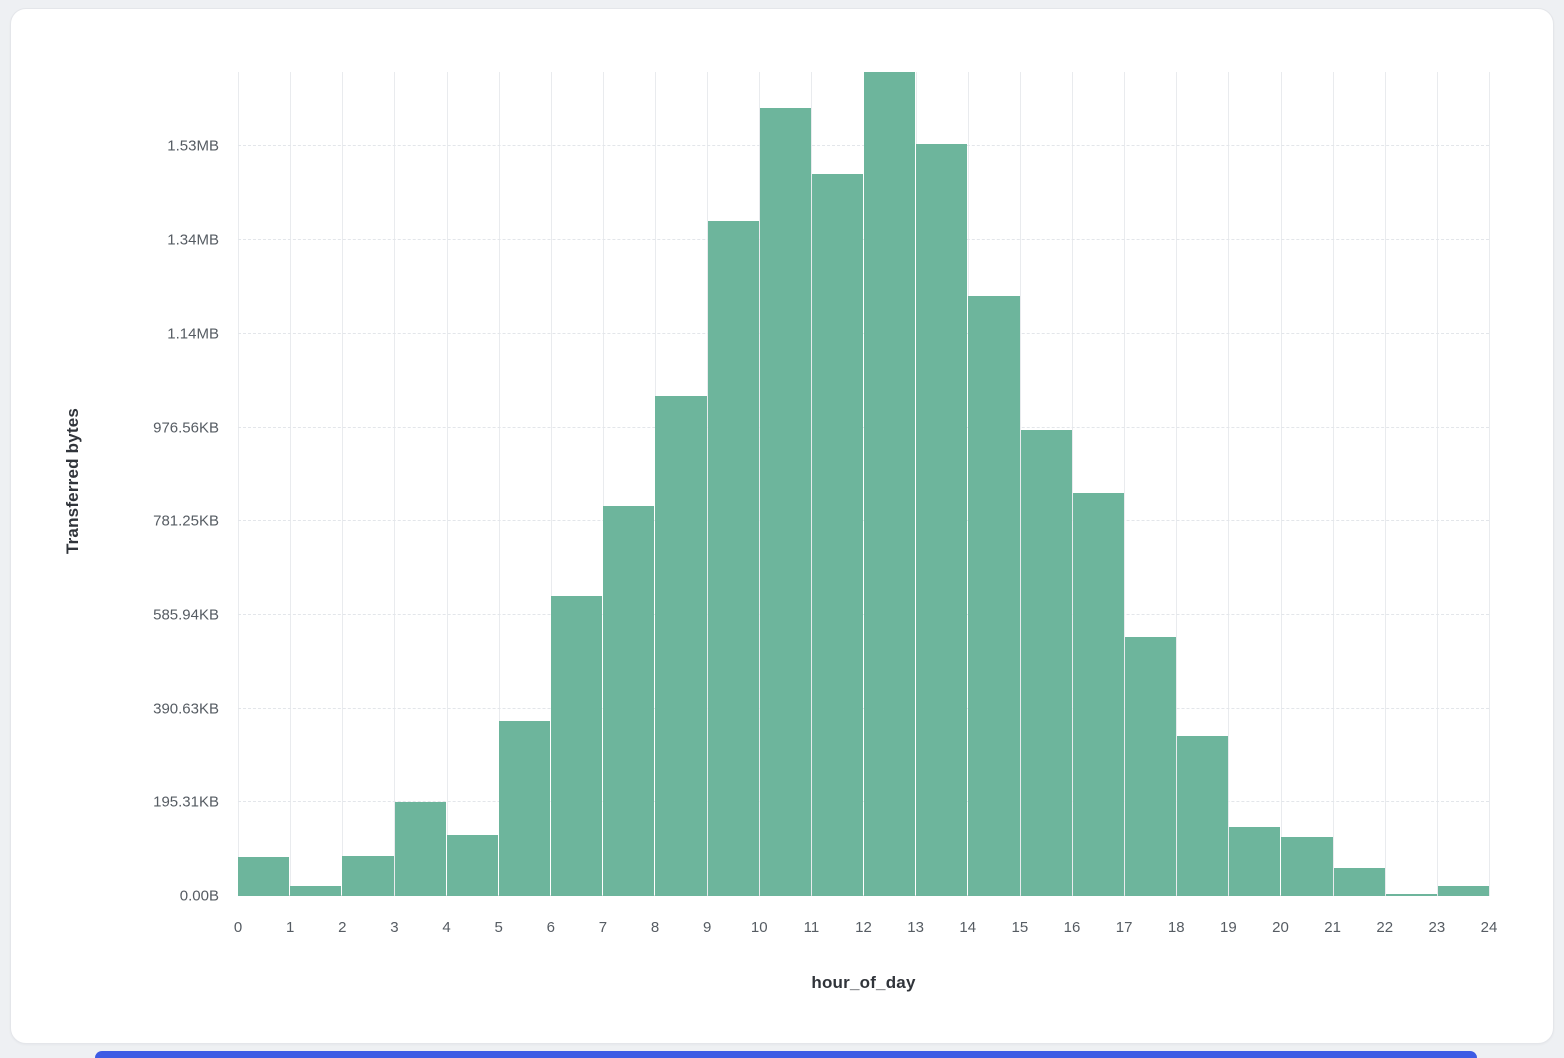  Describe the element at coordinates (193, 146) in the screenshot. I see `y-tick-label: 1.53MB` at that location.